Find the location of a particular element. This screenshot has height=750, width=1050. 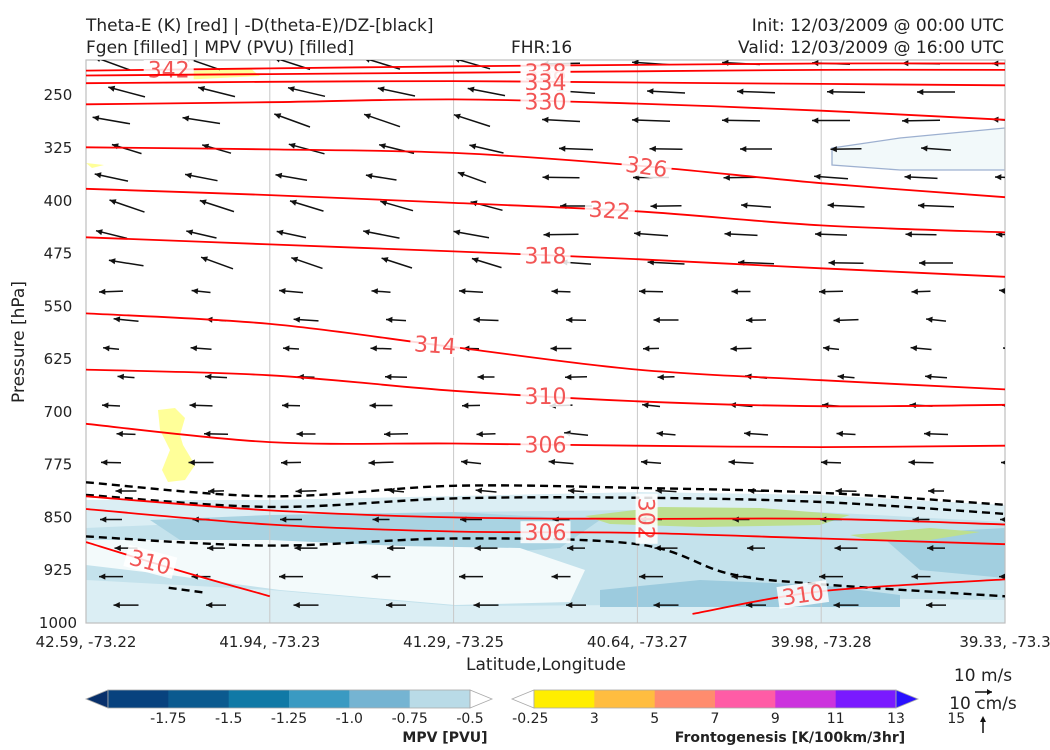

theta-e-contour-label: 306 is located at coordinates (546, 533).